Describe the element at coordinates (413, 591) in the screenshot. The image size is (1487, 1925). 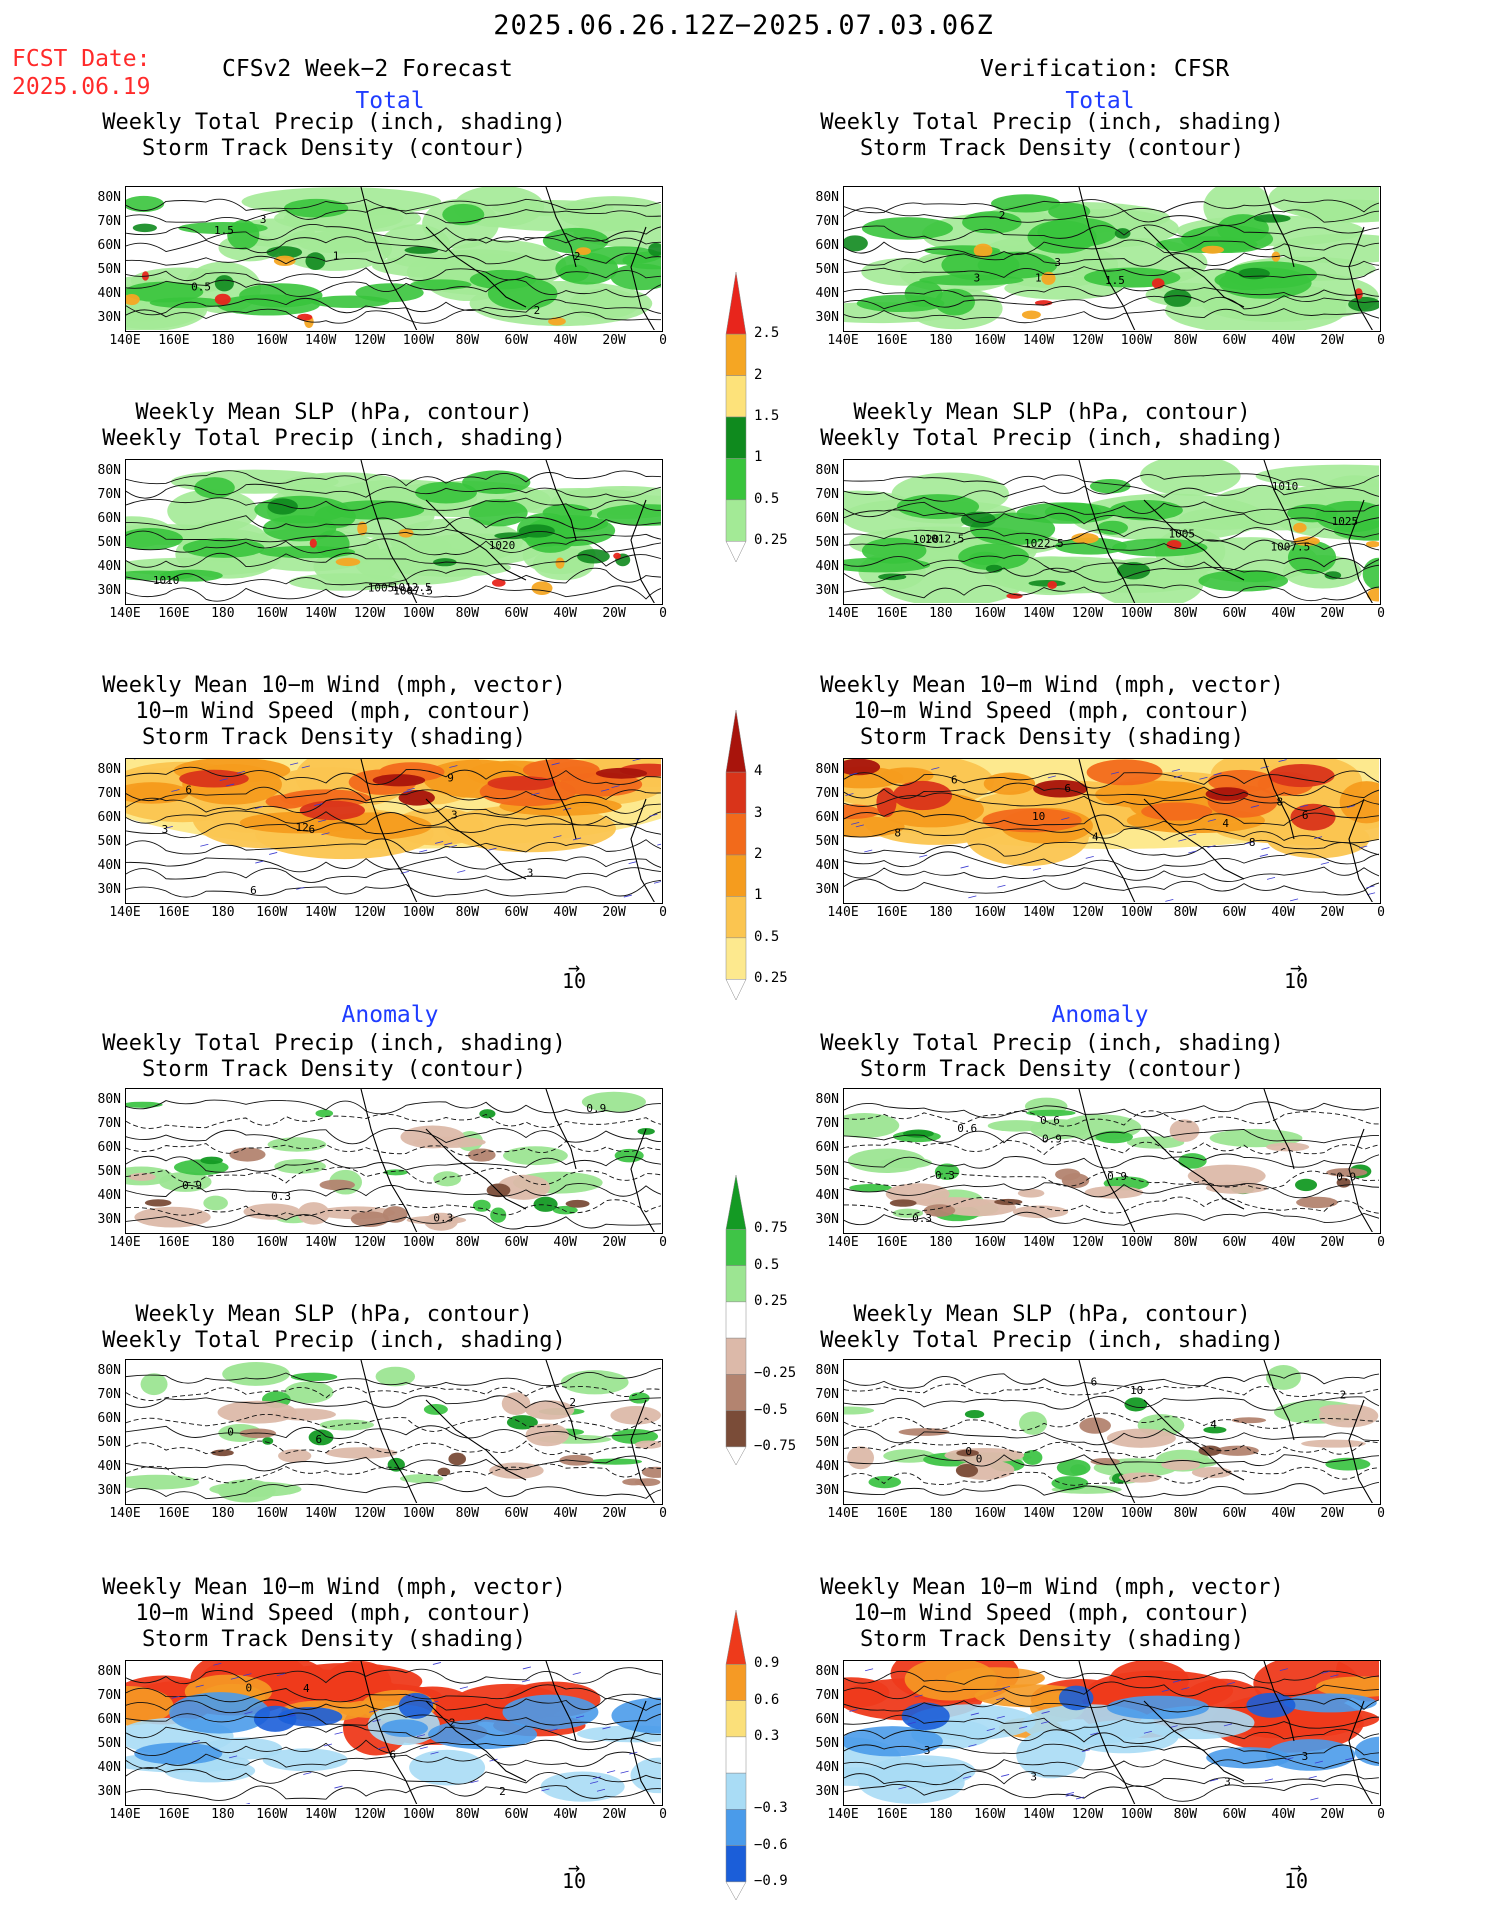
I see `contour-label: 1007.5` at that location.